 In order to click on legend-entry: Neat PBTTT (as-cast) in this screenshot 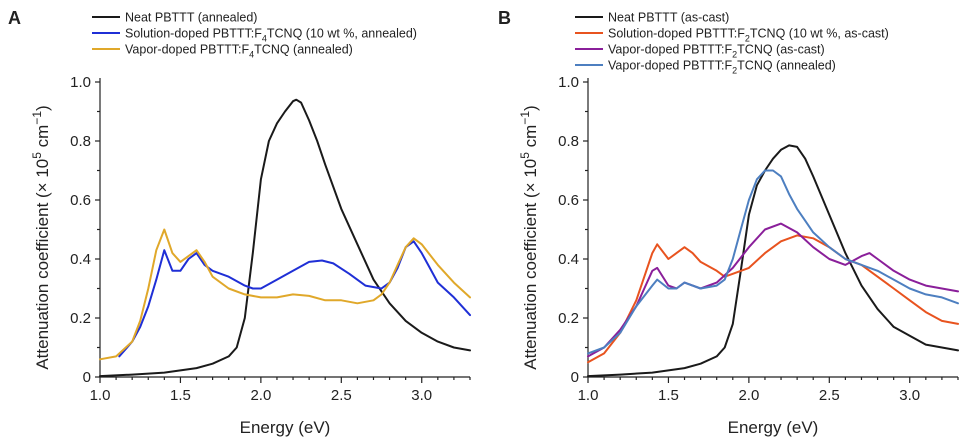, I will do `click(668, 18)`.